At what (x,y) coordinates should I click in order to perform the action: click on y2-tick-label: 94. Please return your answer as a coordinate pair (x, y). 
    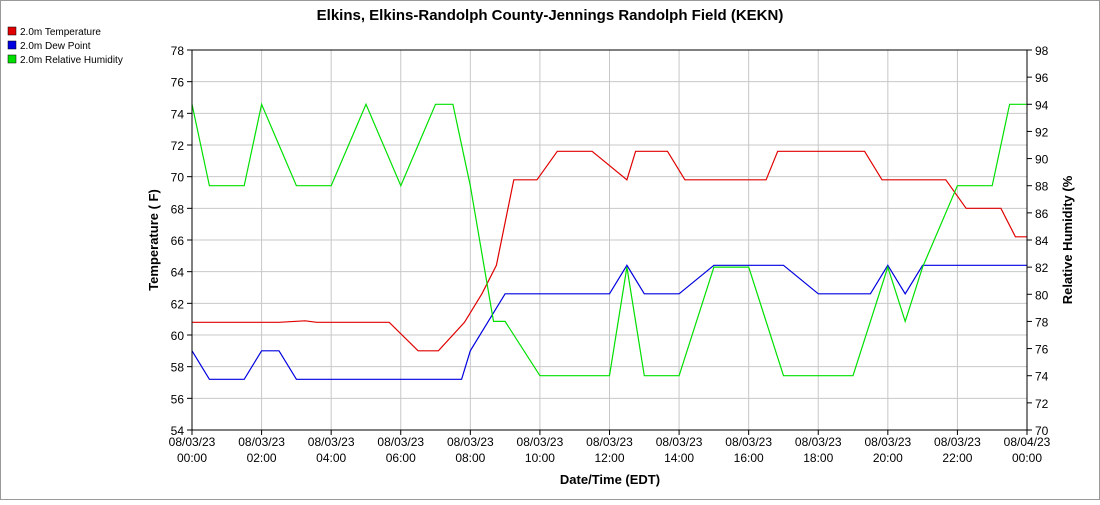
    Looking at the image, I should click on (1042, 105).